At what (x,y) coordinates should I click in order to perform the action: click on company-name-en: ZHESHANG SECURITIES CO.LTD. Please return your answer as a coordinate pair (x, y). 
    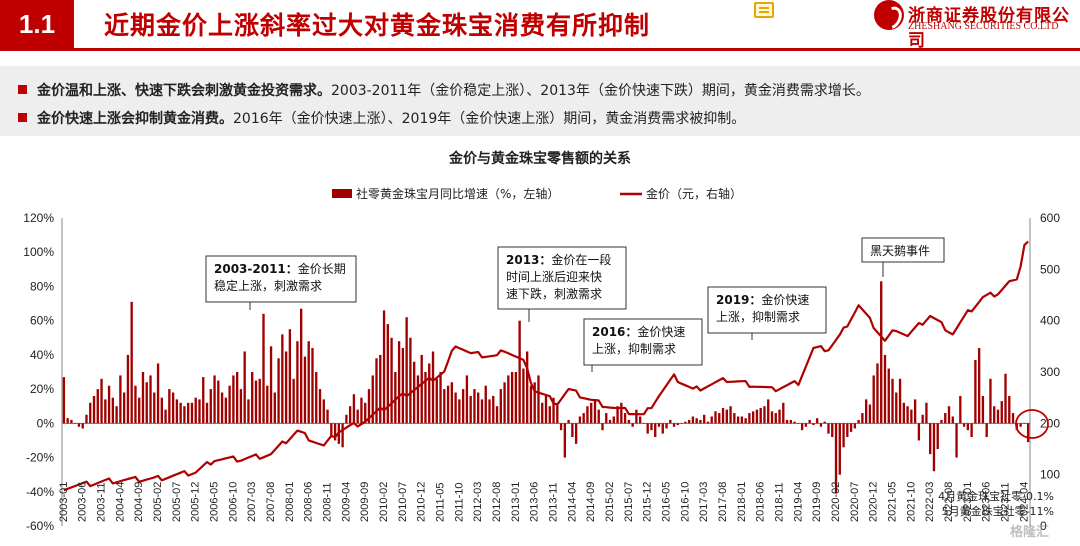
    Looking at the image, I should click on (983, 26).